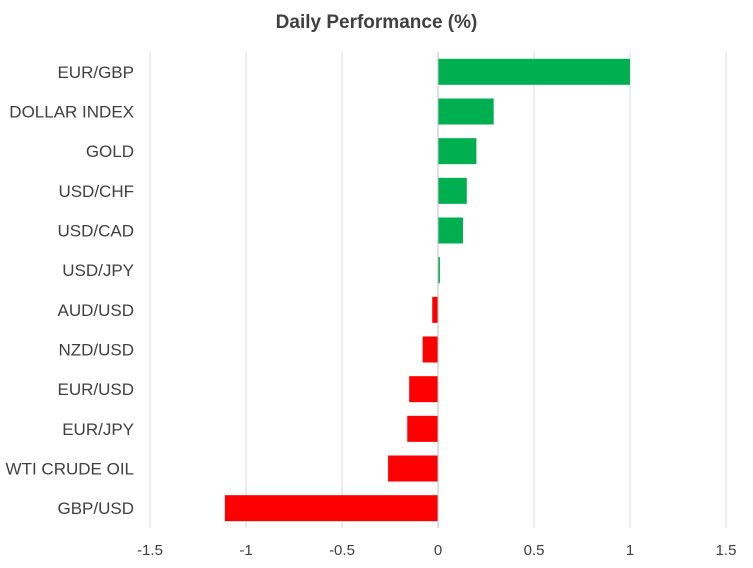 The image size is (753, 568). What do you see at coordinates (71, 112) in the screenshot?
I see `category-label: DOLLAR INDEX` at bounding box center [71, 112].